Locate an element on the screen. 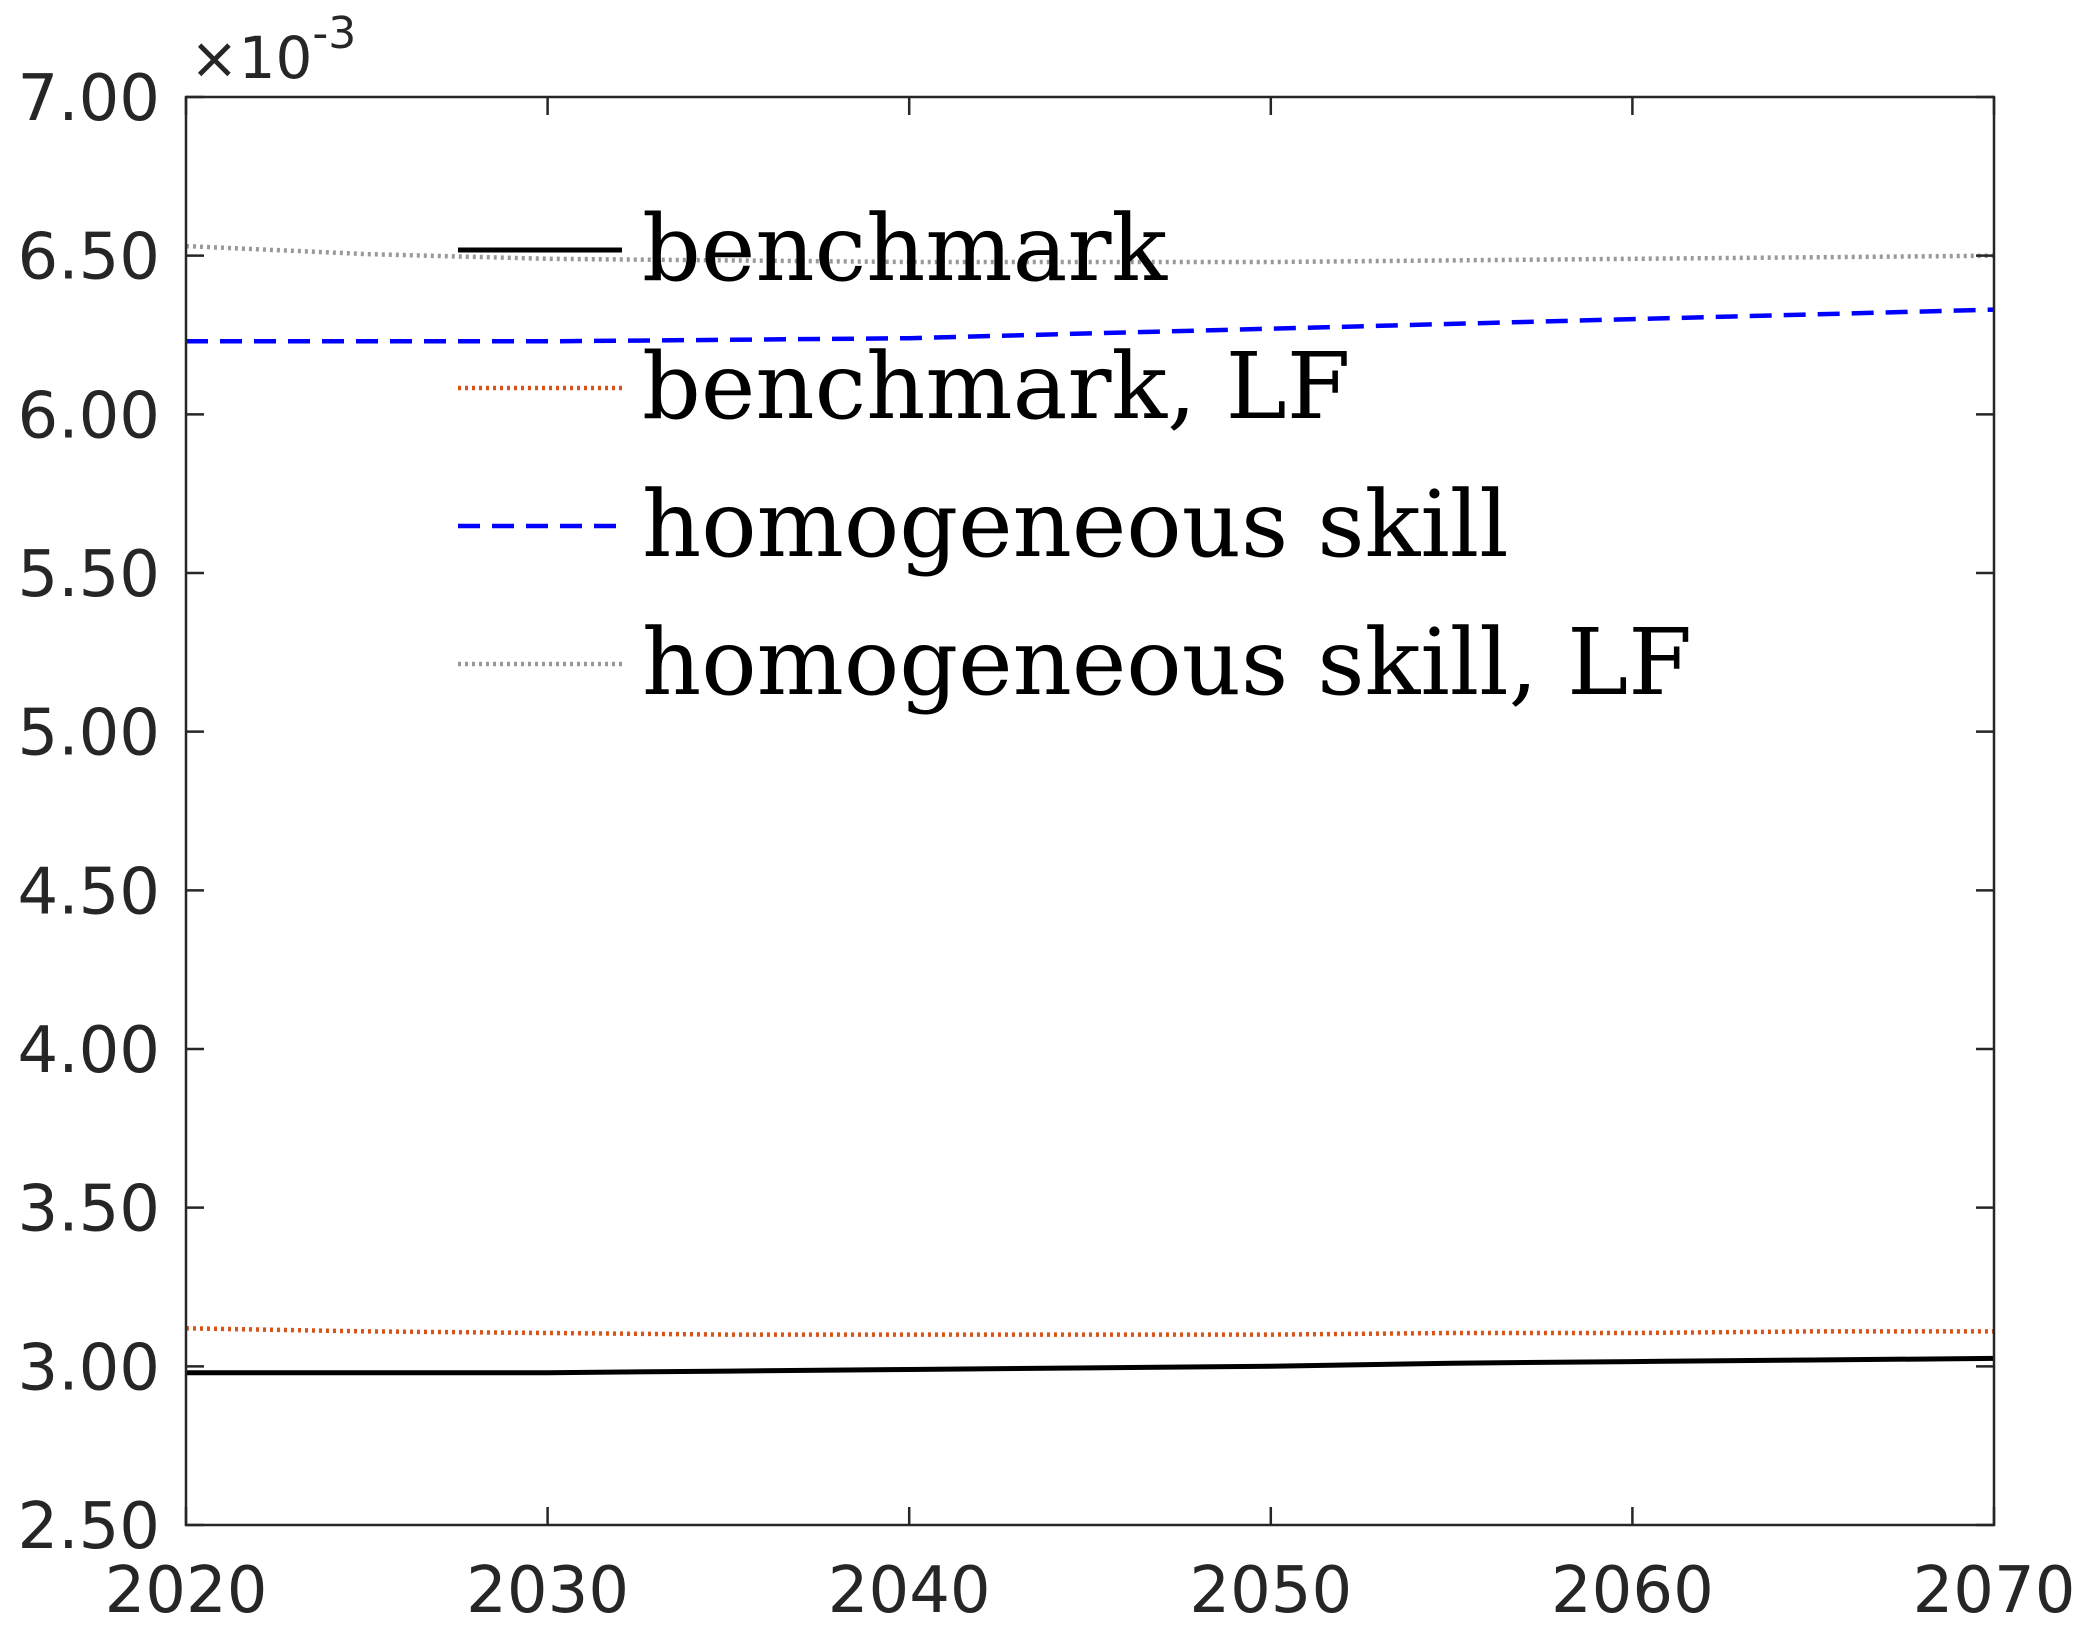 The image size is (2083, 1627). x-tick-label: 2050 is located at coordinates (1270, 1588).